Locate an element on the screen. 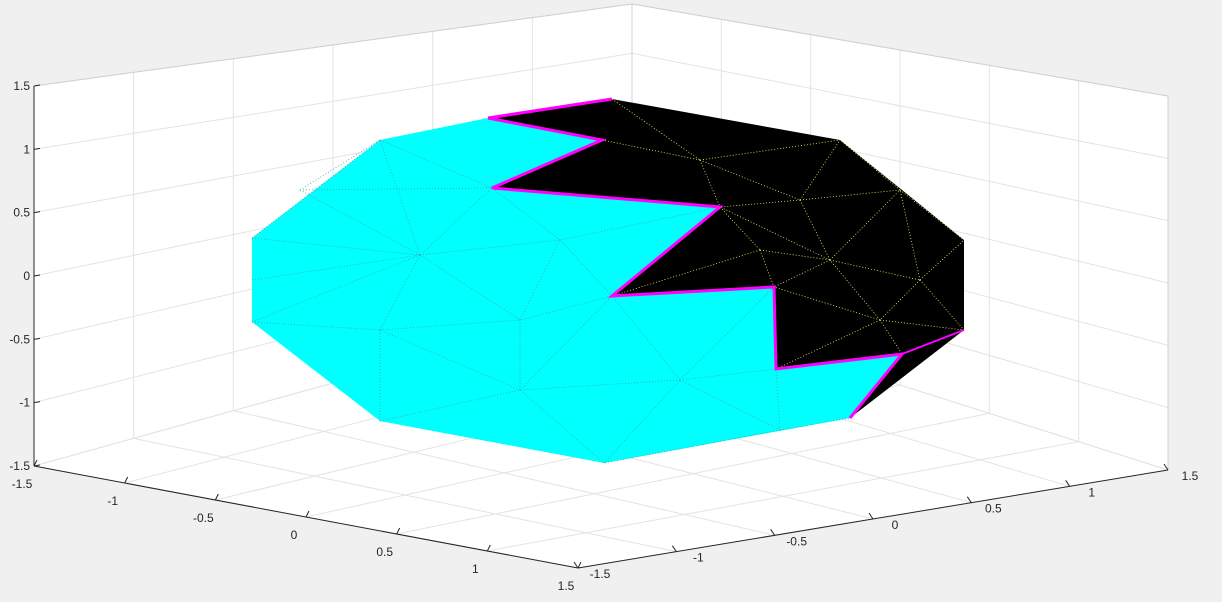 The image size is (1222, 602). x-tick-label: 1 is located at coordinates (475, 569).